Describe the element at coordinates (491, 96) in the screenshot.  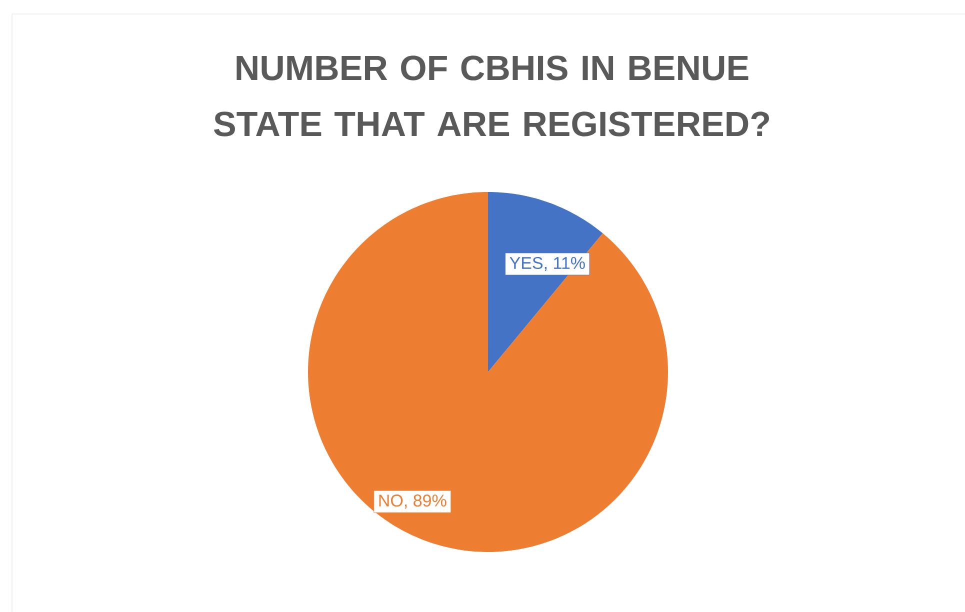
I see `chart-title: NUMBER OF CBHIS IN BENUE STATE THAT ARE REGISTERED?` at that location.